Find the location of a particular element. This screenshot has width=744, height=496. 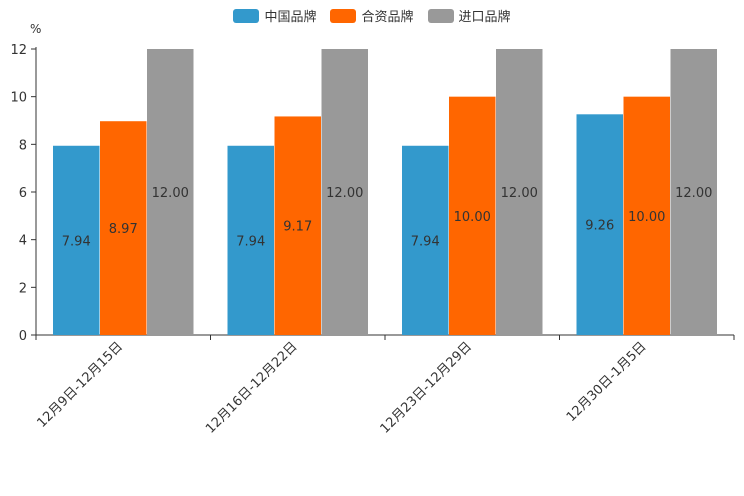

y-tick-label: 0 is located at coordinates (23, 336).